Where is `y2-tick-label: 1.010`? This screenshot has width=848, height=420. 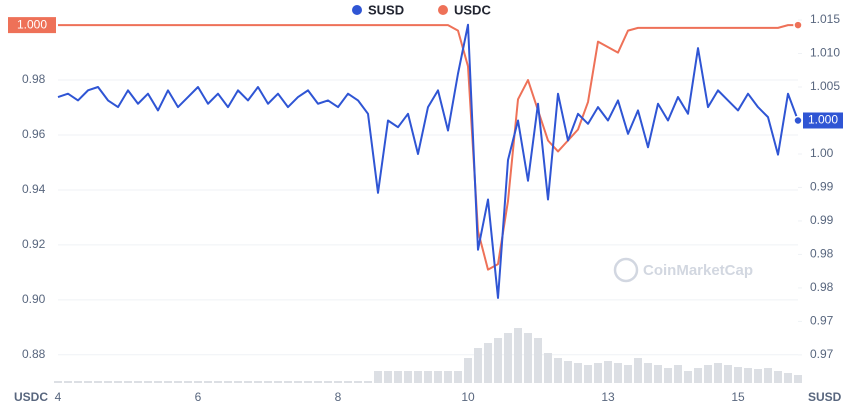 y2-tick-label: 1.010 is located at coordinates (825, 53).